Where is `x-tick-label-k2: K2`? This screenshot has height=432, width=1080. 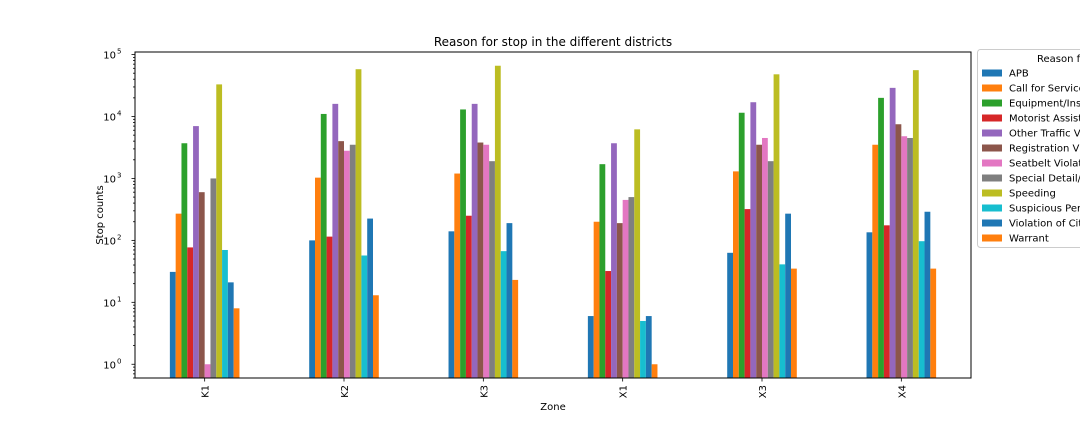
x-tick-label-k2: K2 is located at coordinates (345, 391).